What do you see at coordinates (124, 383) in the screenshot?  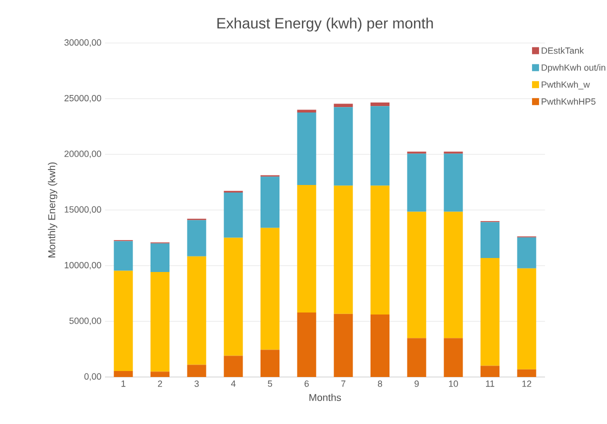 I see `x-tick-label: 1` at bounding box center [124, 383].